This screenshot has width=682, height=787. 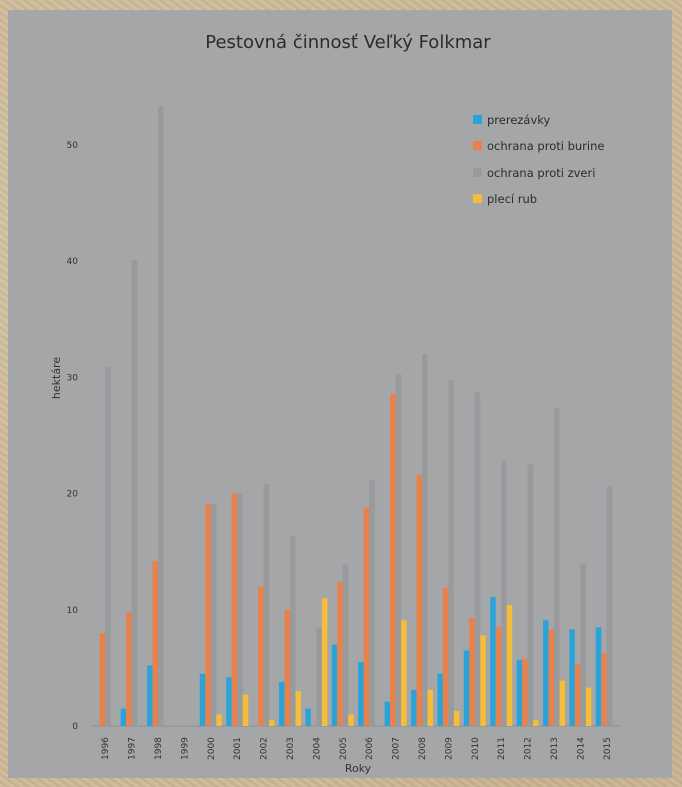 What do you see at coordinates (545, 146) in the screenshot?
I see `legend-label-burina: ochrana proti burine` at bounding box center [545, 146].